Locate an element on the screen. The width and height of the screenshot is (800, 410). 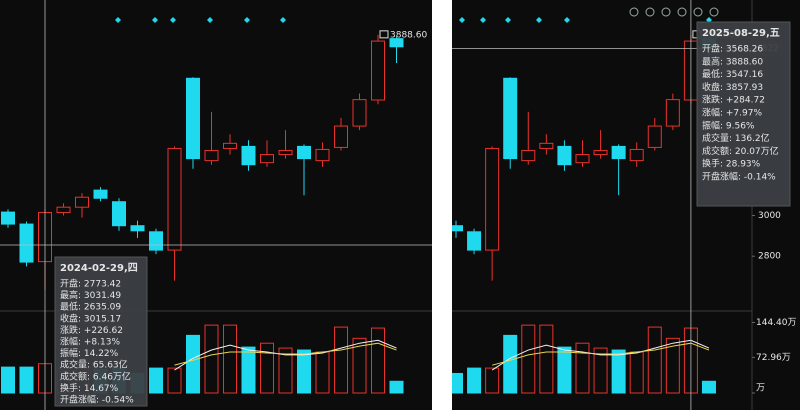
tooltip-line: 收盘: 3857.93 is located at coordinates (732, 87).